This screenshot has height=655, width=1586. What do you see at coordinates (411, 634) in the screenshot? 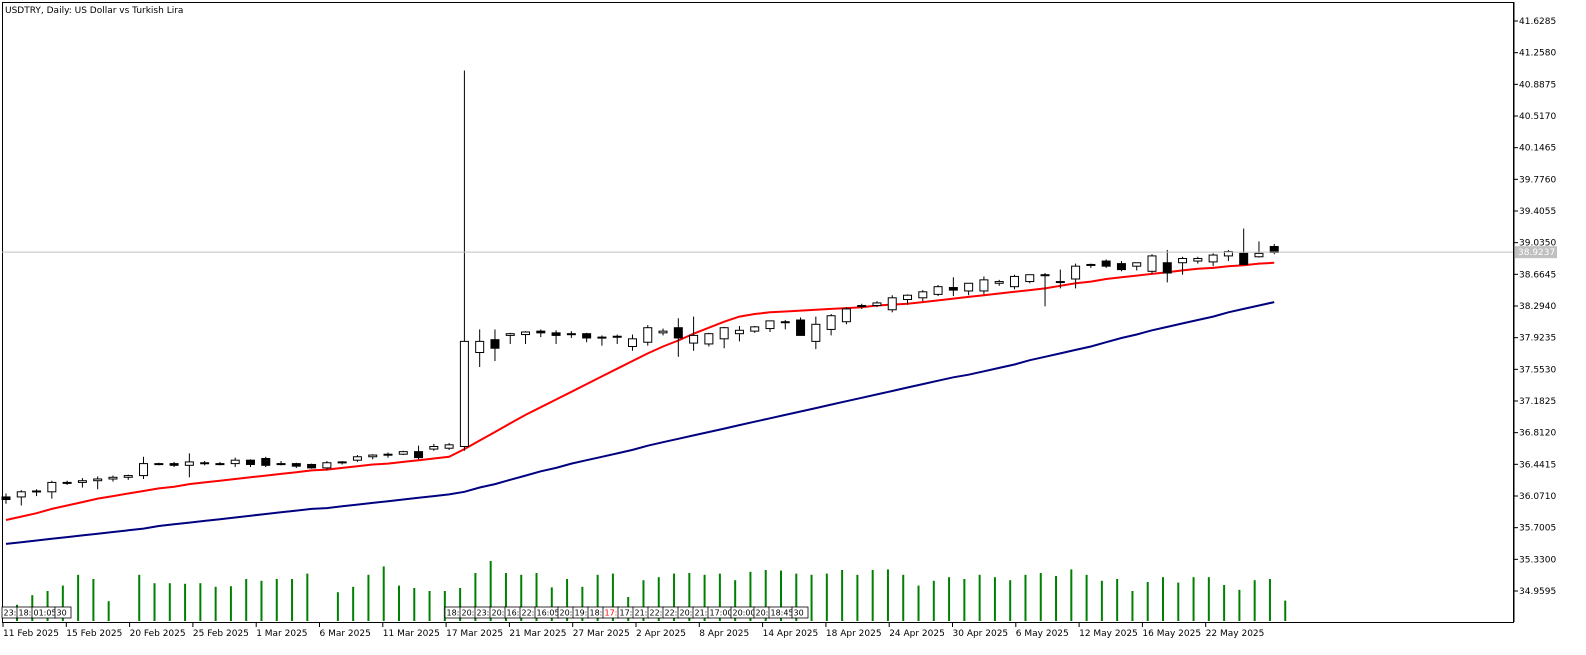
I see `time-tick-label: 11 Mar 2025` at bounding box center [411, 634].